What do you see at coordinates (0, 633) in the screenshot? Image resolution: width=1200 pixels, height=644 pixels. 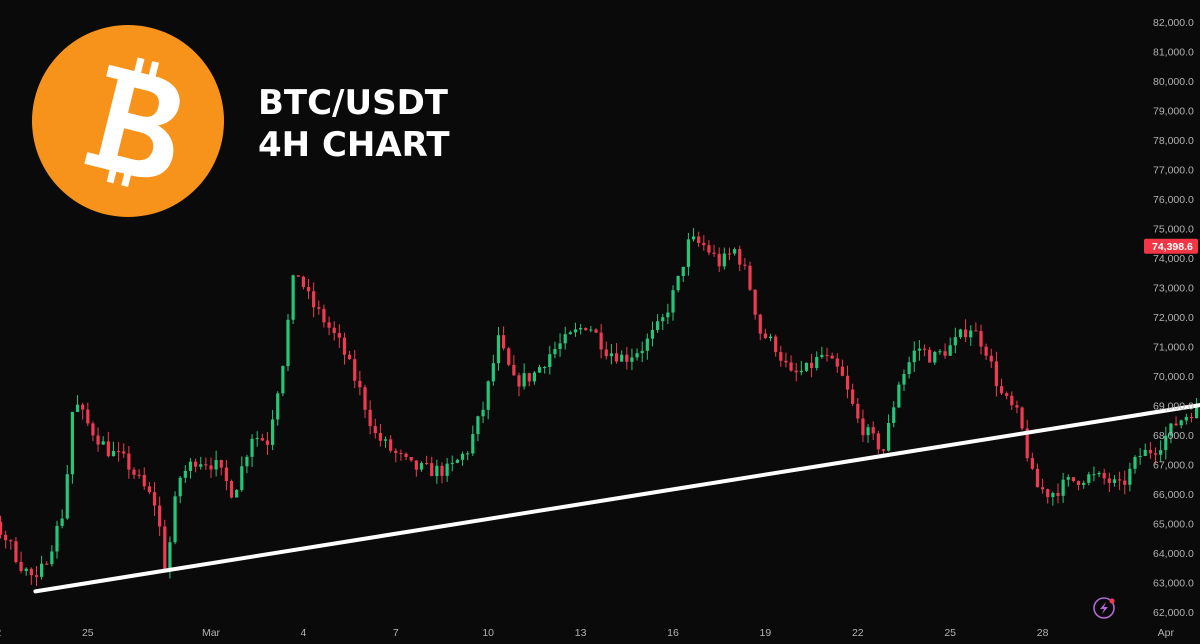 I see `x-tick-label: 22` at bounding box center [0, 633].